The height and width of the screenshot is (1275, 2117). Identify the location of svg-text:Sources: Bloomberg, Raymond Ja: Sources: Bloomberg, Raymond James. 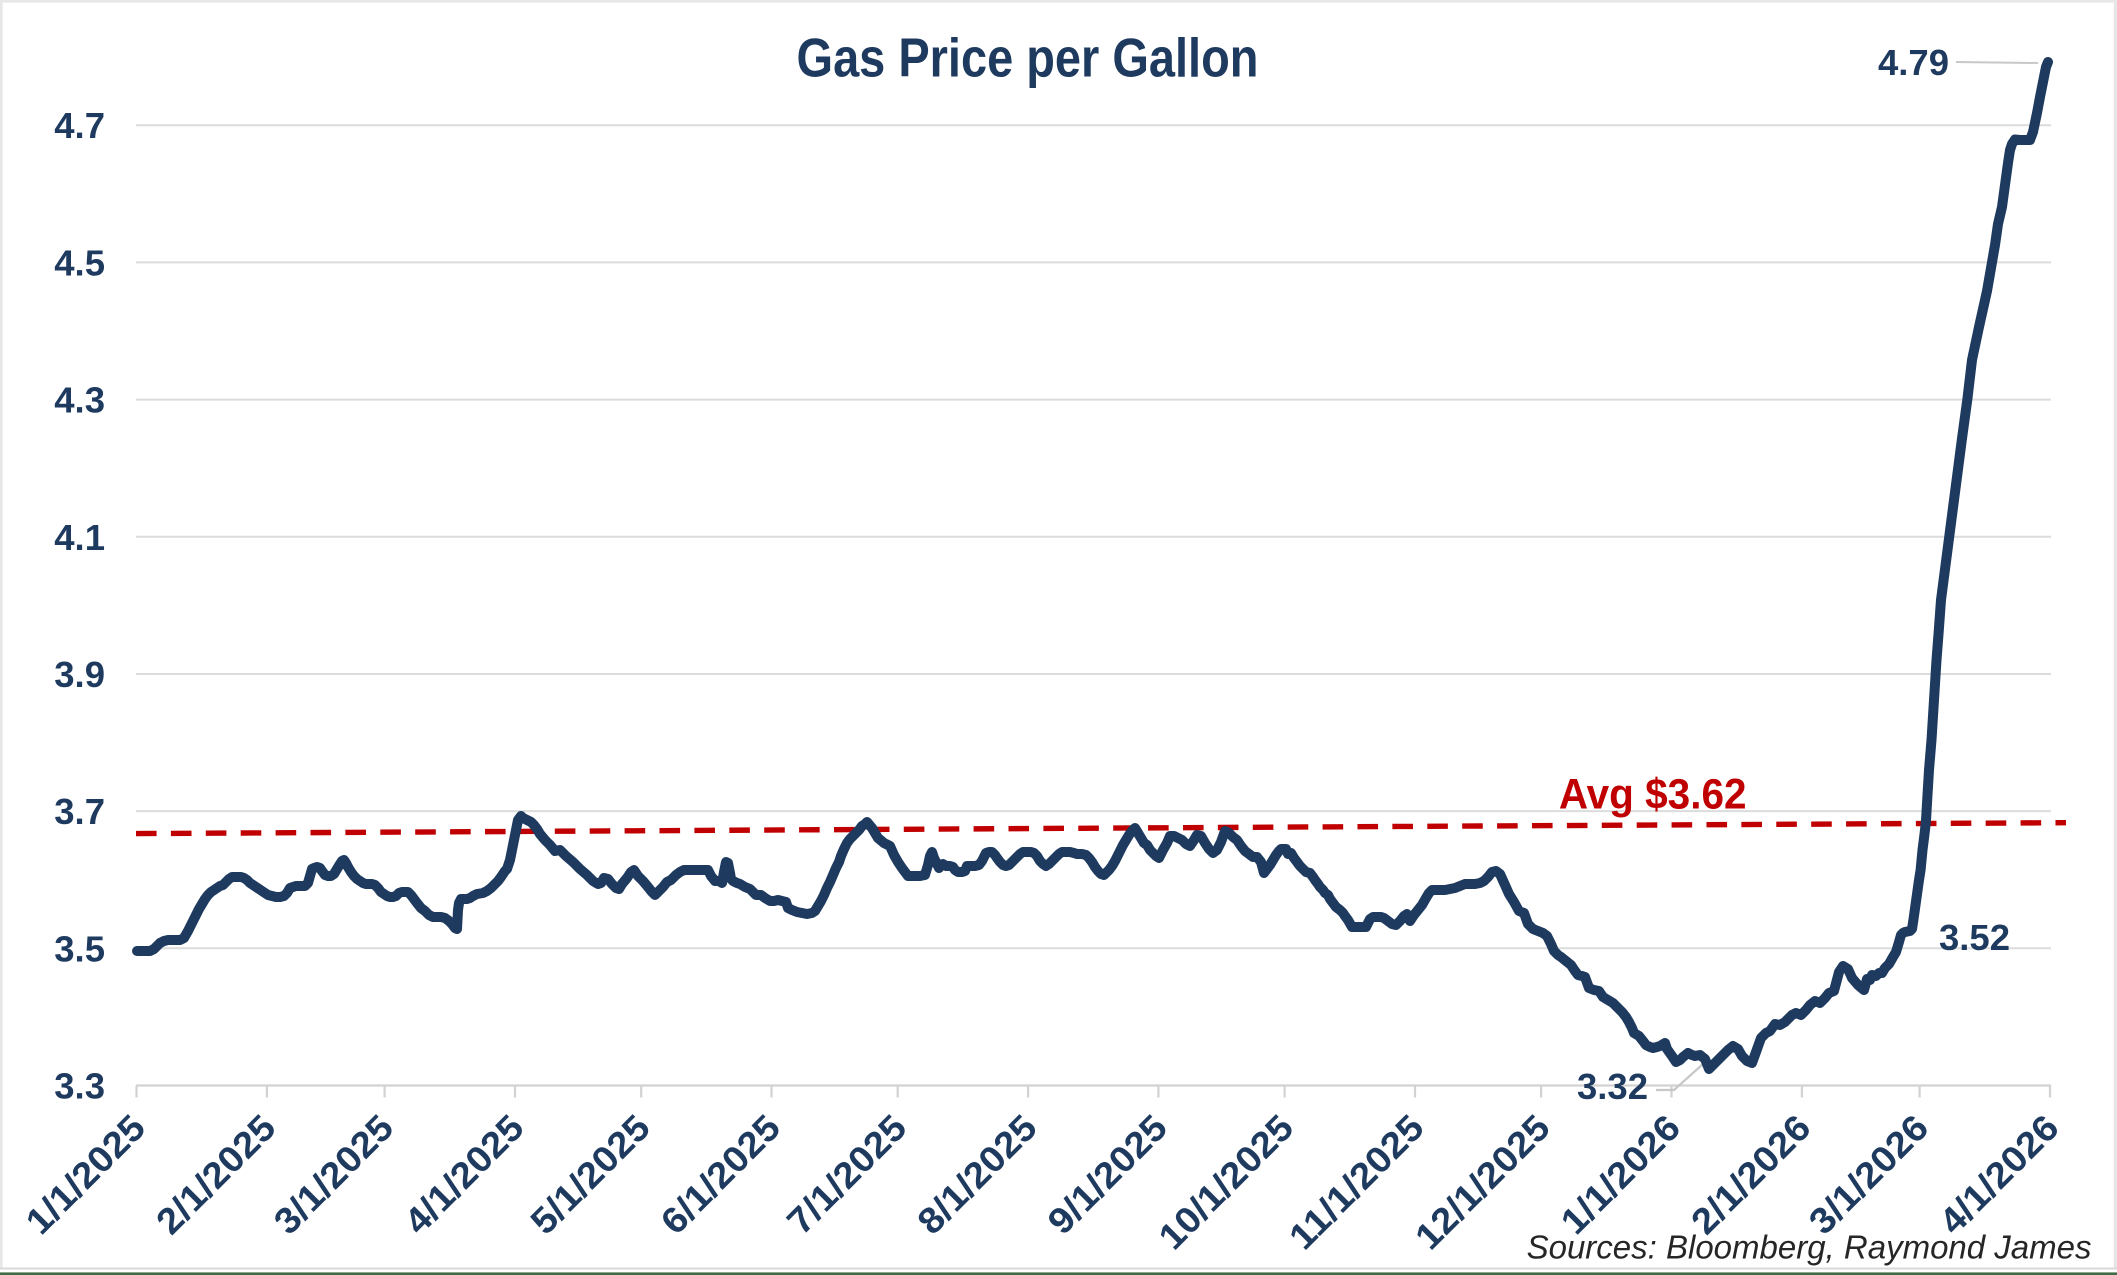
(1809, 1247).